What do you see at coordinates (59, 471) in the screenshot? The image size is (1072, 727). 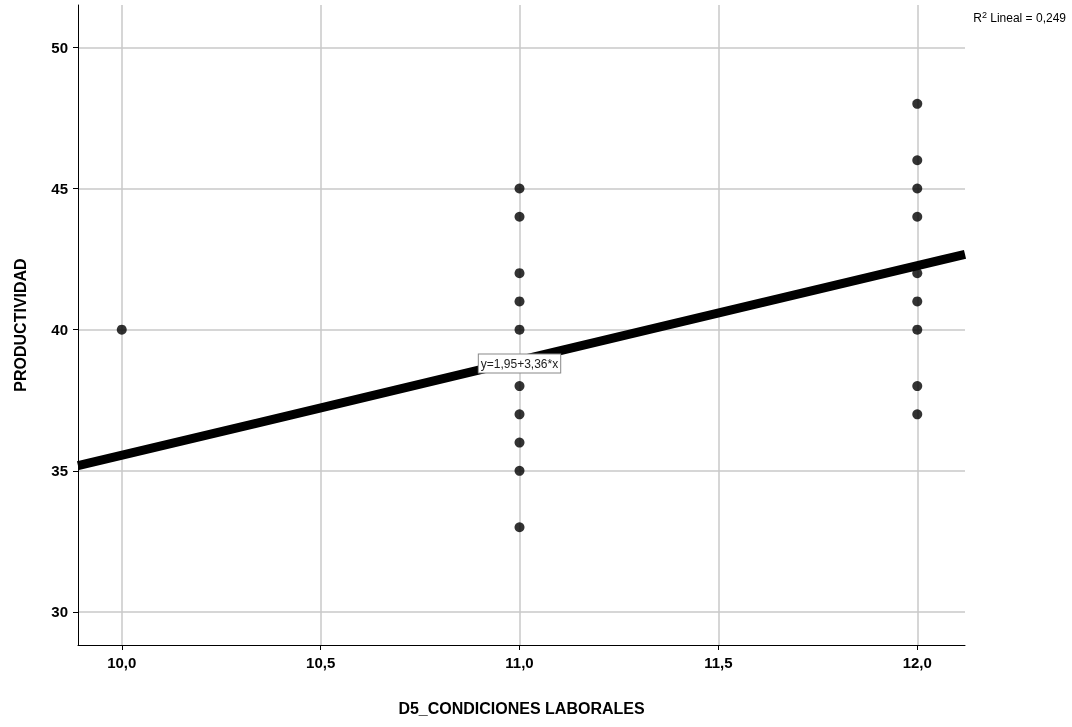 I see `y-tick-label: 35` at bounding box center [59, 471].